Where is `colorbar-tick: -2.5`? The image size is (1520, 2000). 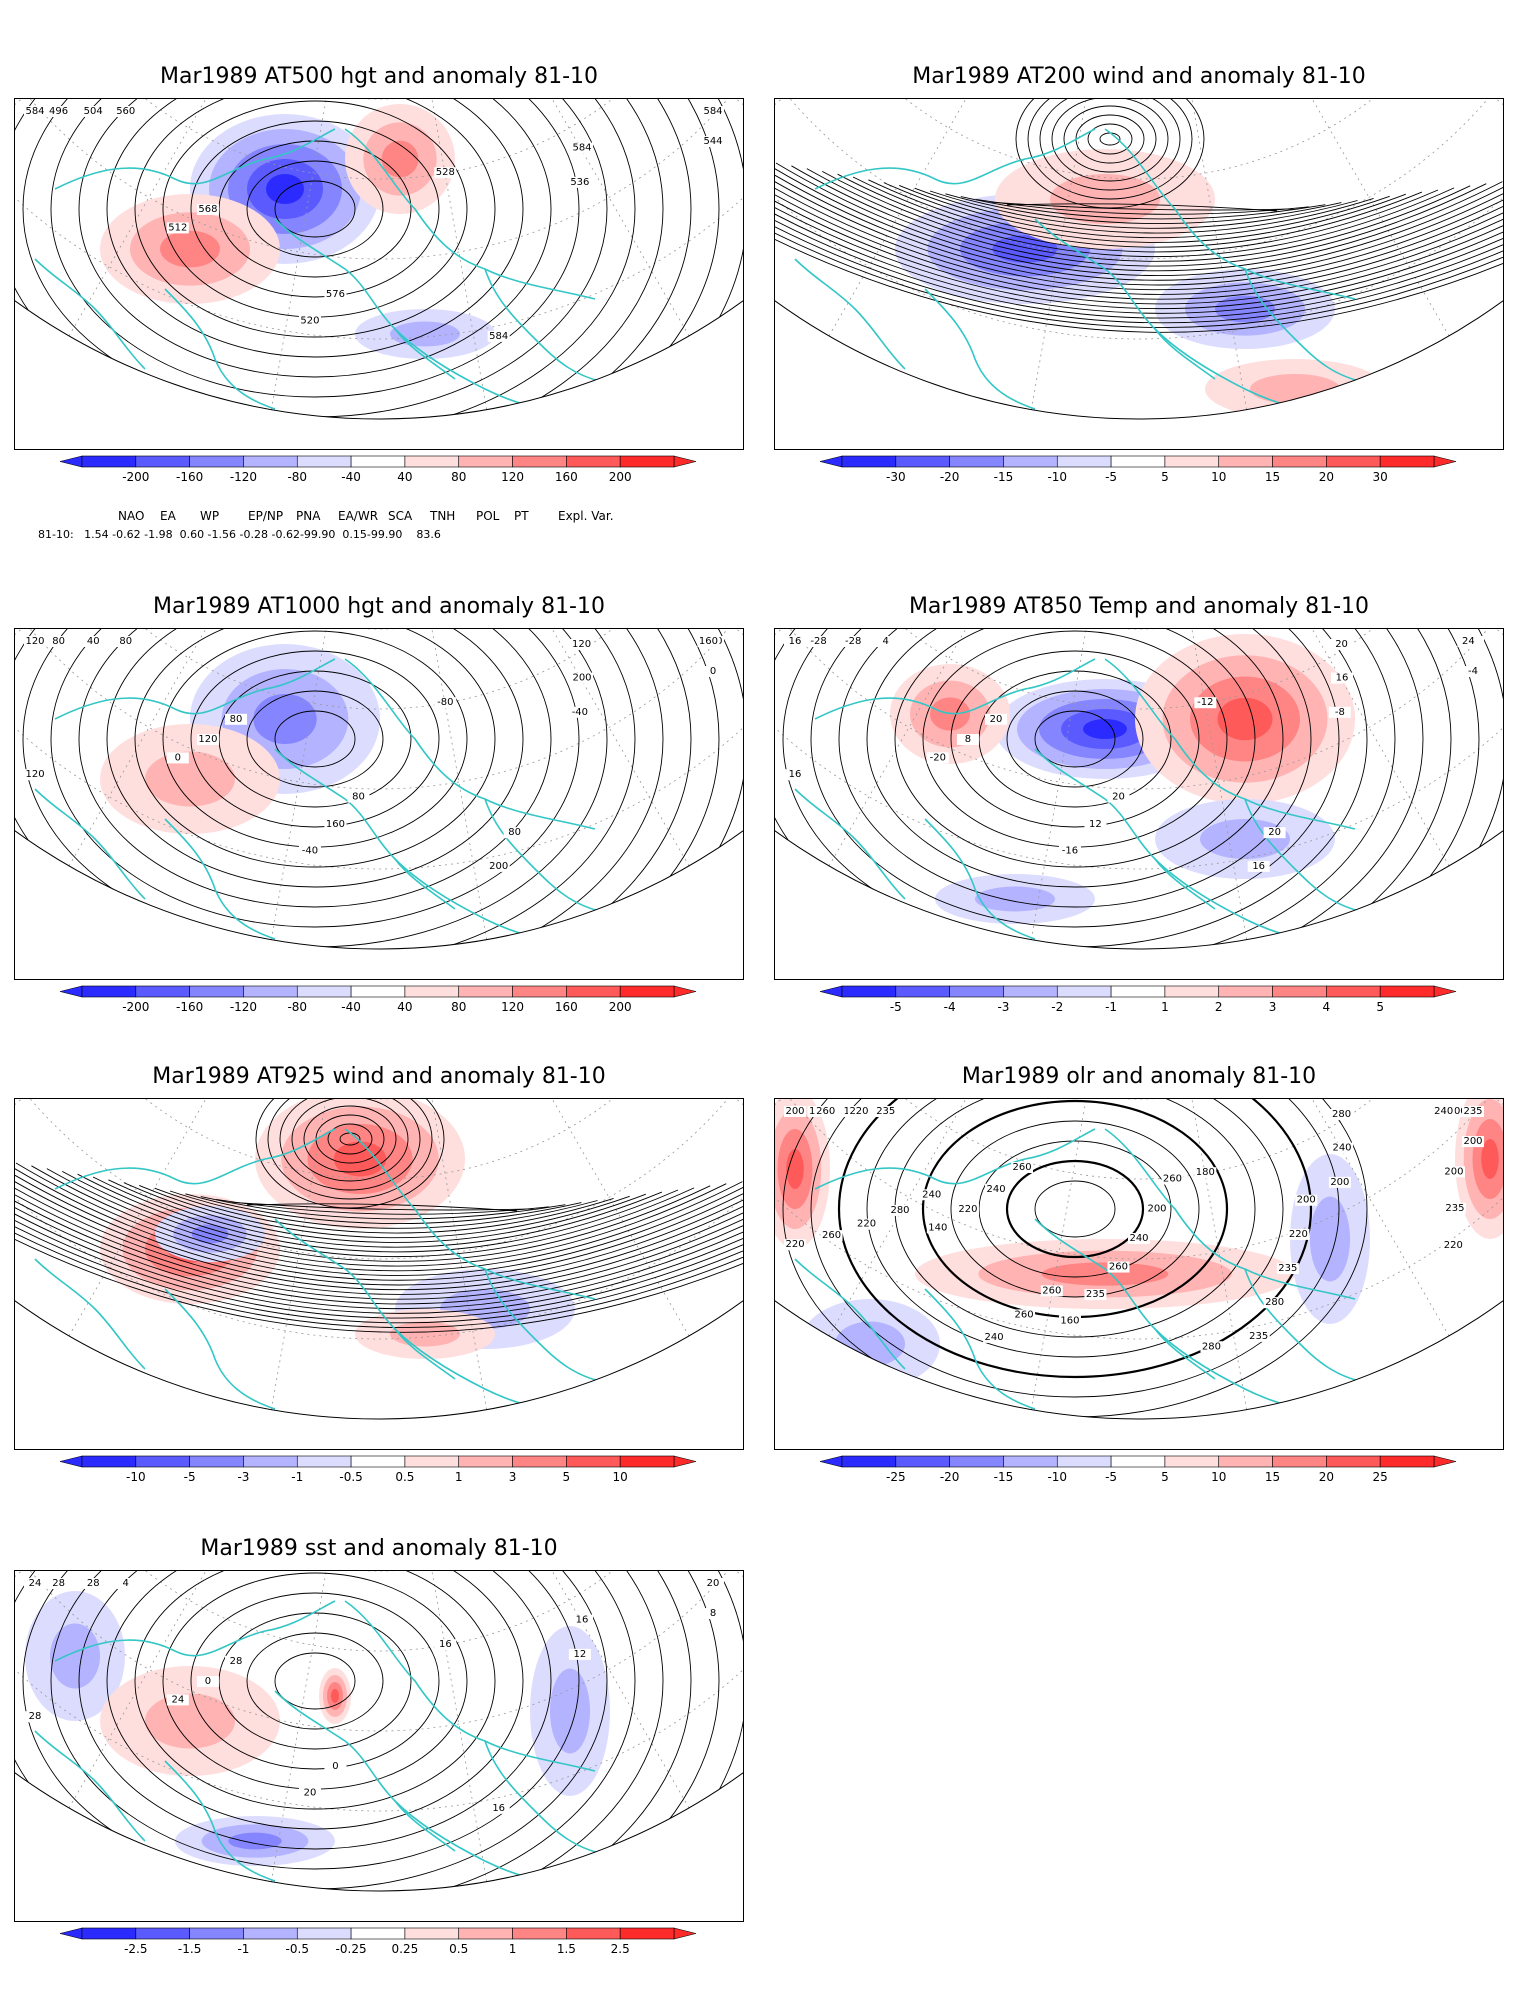
colorbar-tick: -2.5 is located at coordinates (135, 1949).